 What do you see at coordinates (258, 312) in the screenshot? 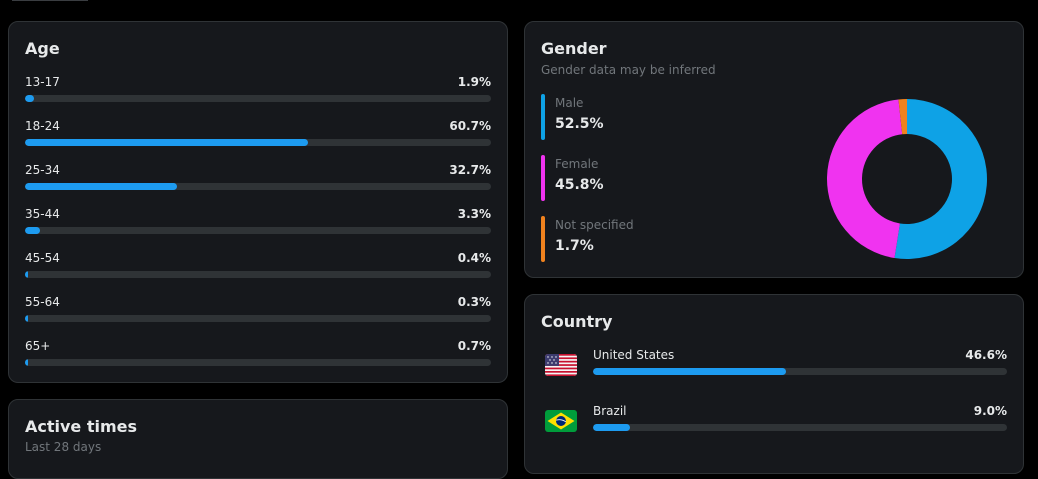
I see `age-row-55-64: 55-64 0.3%` at bounding box center [258, 312].